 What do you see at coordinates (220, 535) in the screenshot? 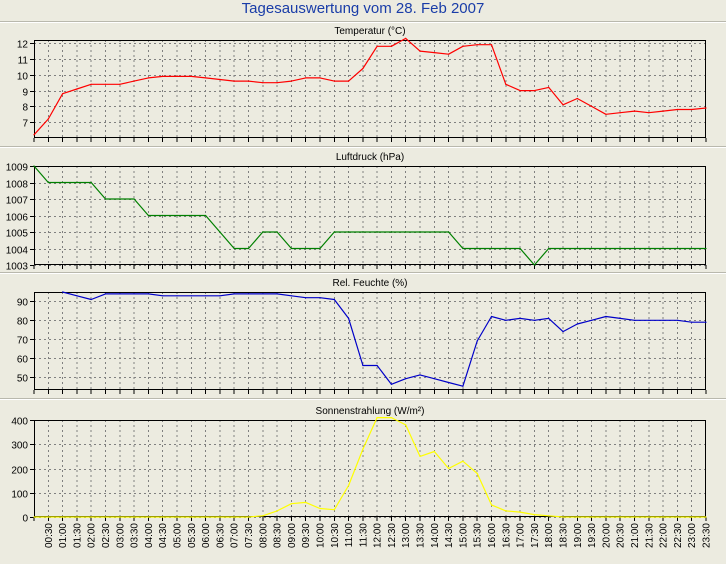
I see `x-tick-label: 06:30` at bounding box center [220, 535].